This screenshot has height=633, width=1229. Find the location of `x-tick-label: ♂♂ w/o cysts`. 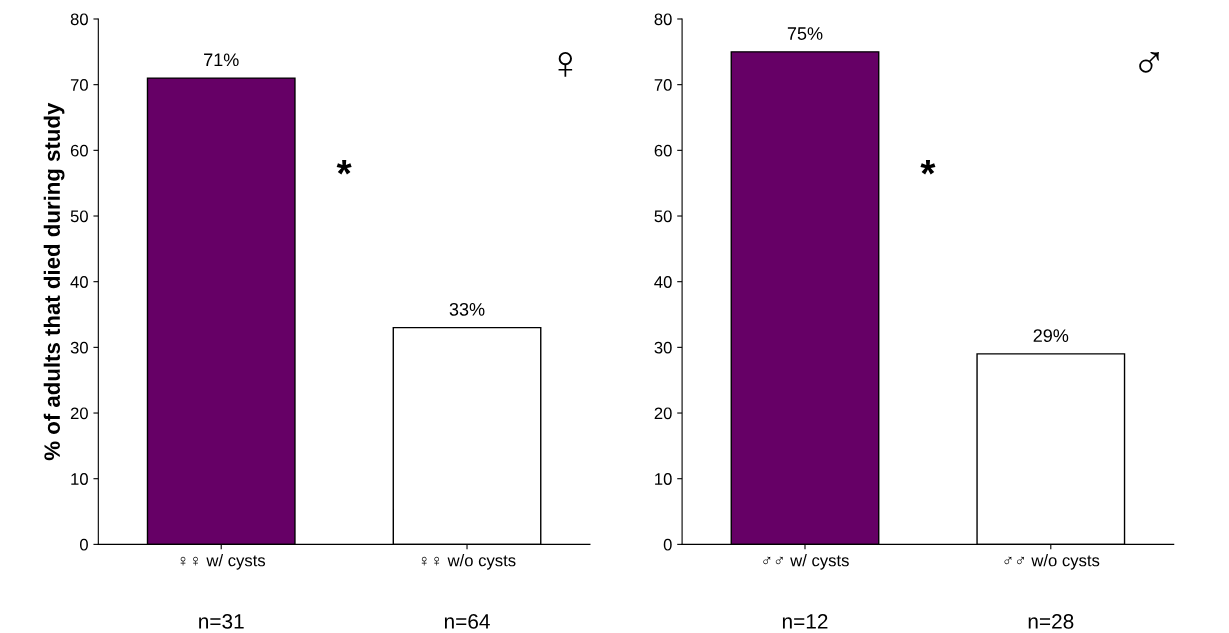

x-tick-label: ♂♂ w/o cysts is located at coordinates (1052, 562).